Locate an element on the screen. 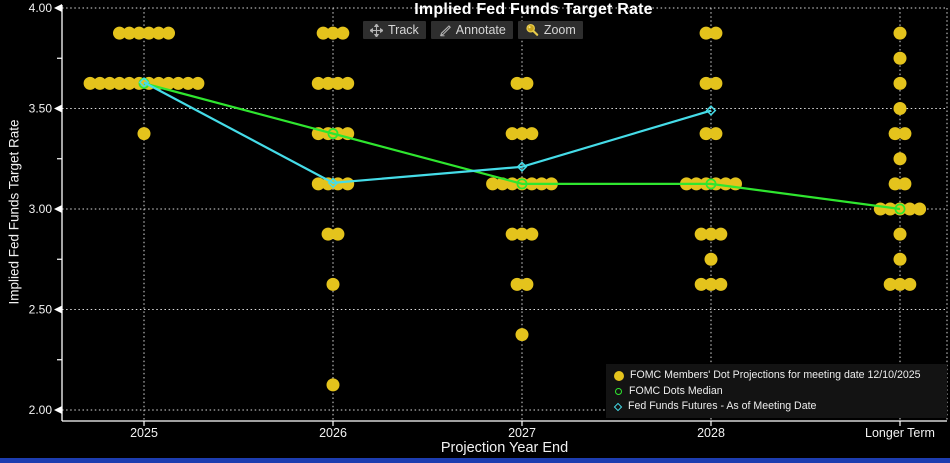  annotate-pencil-icon is located at coordinates (444, 30).